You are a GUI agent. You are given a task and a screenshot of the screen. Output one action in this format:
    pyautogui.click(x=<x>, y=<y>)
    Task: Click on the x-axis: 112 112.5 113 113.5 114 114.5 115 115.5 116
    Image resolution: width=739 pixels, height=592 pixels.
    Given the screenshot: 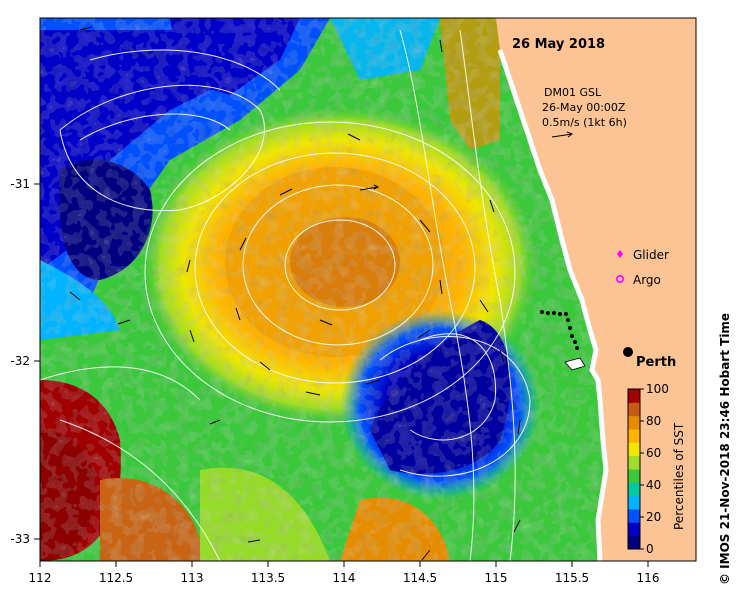 What is the action you would take?
    pyautogui.click(x=344, y=573)
    